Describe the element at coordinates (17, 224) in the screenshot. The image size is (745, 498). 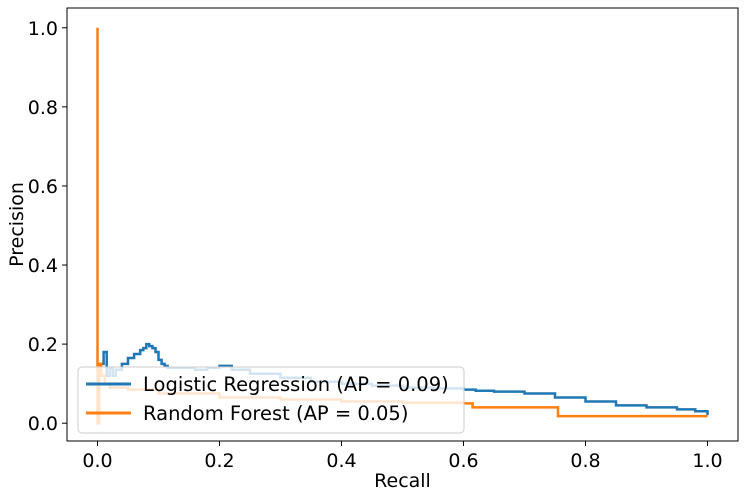
I see `y-axis-label: Precision` at that location.